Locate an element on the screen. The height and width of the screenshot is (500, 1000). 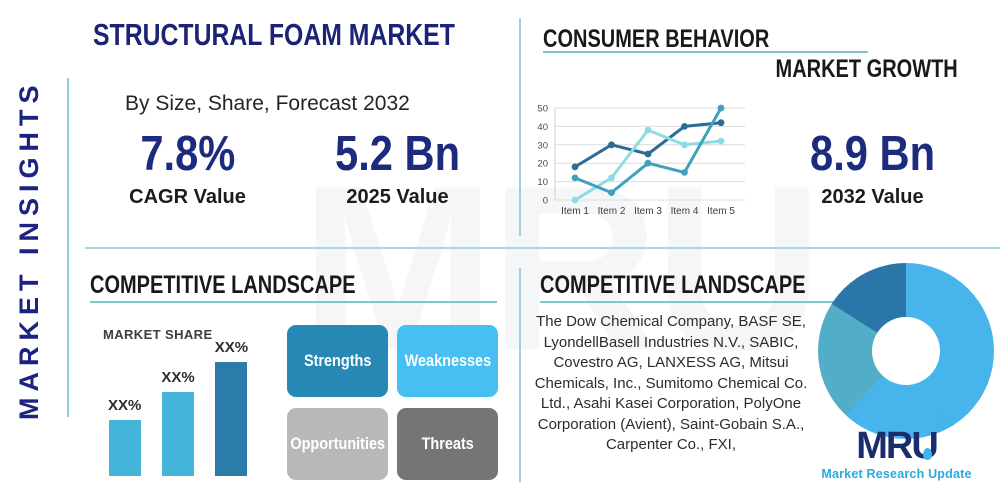
svg-text: Item 1 is located at coordinates (575, 211).